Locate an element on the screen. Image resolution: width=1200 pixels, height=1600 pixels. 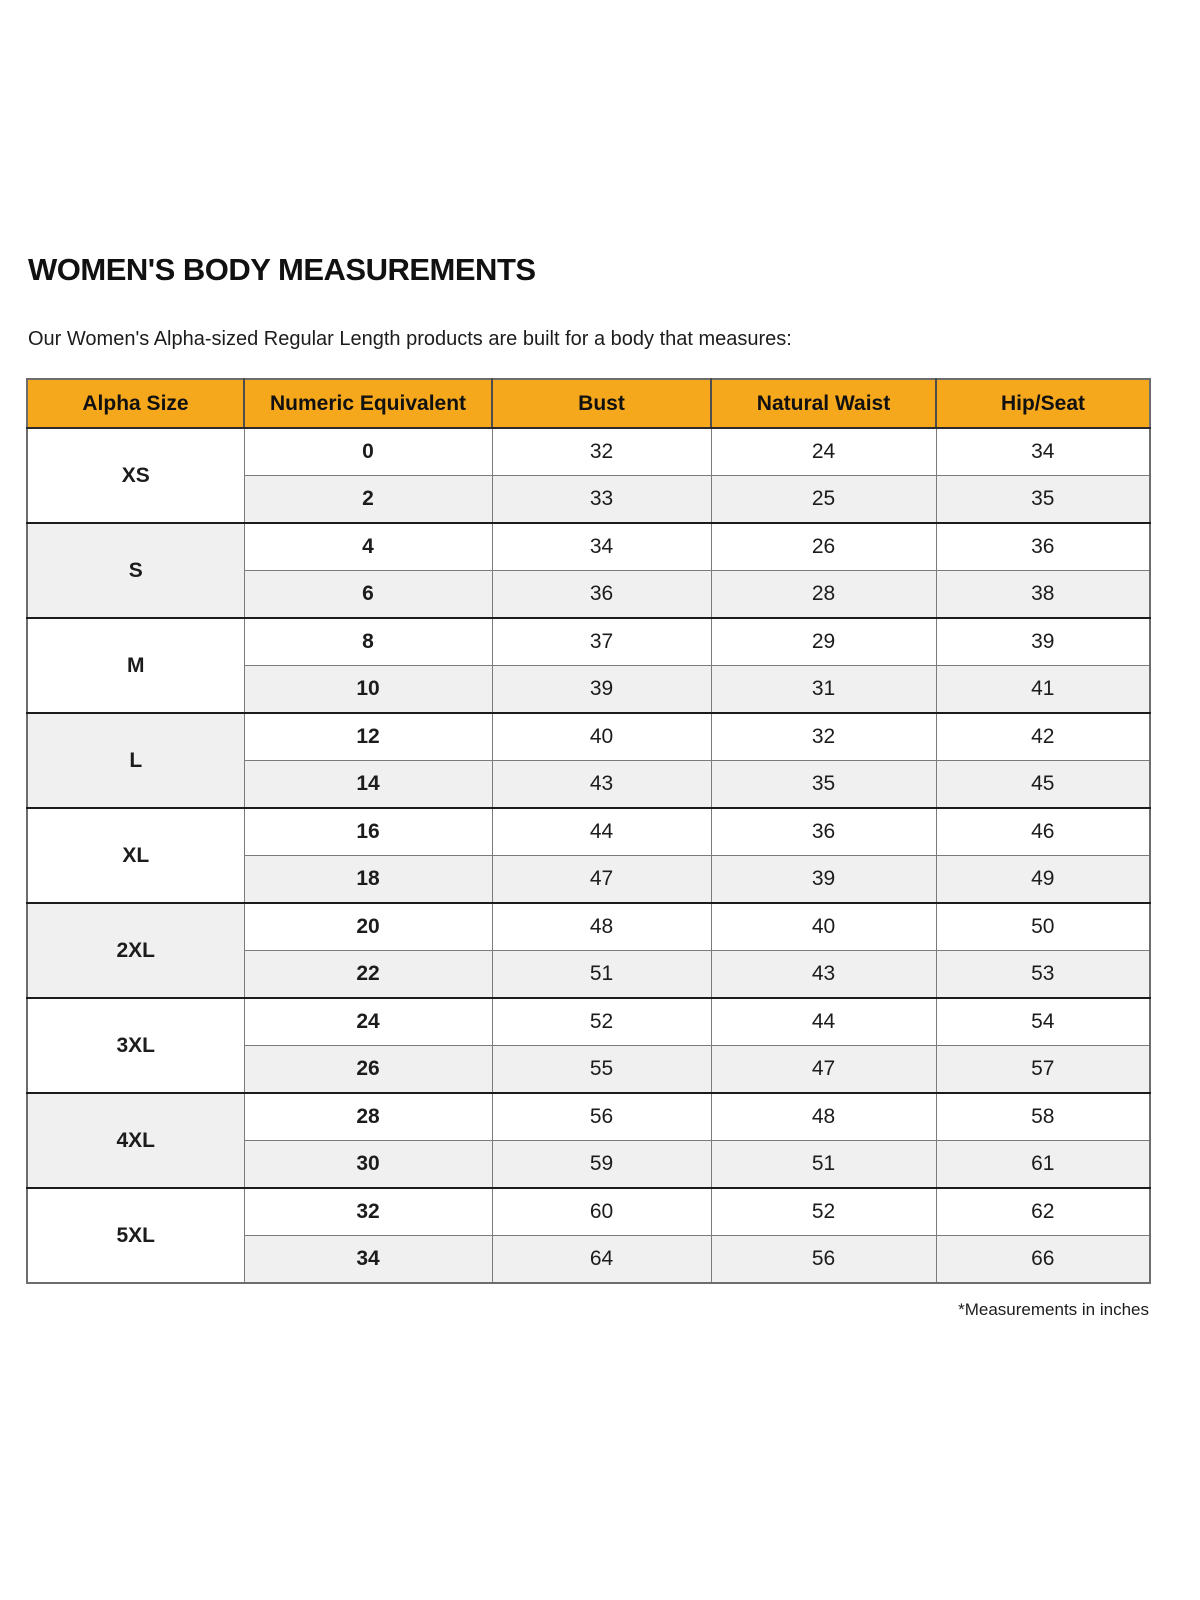
numeric-equivalent-cell: 22 is located at coordinates (368, 974).